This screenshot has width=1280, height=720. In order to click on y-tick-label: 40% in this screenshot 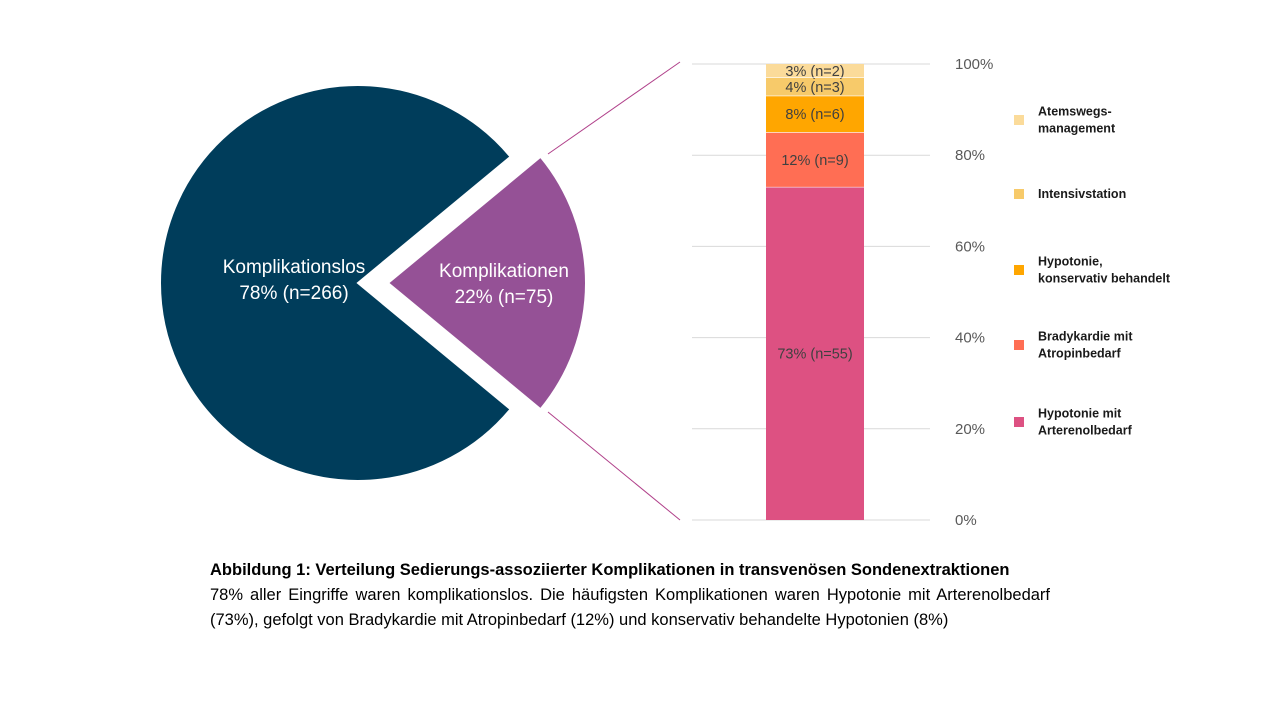, I will do `click(970, 338)`.